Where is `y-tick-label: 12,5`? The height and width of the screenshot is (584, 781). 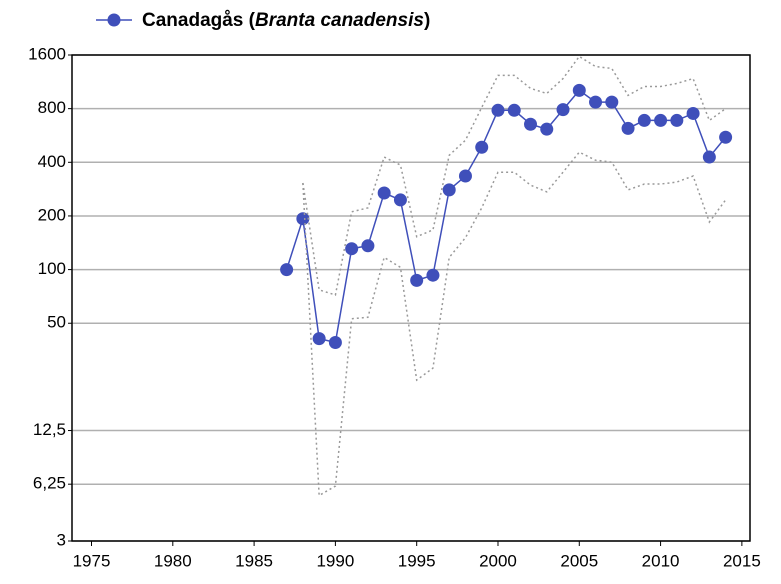 y-tick-label: 12,5 is located at coordinates (49, 429).